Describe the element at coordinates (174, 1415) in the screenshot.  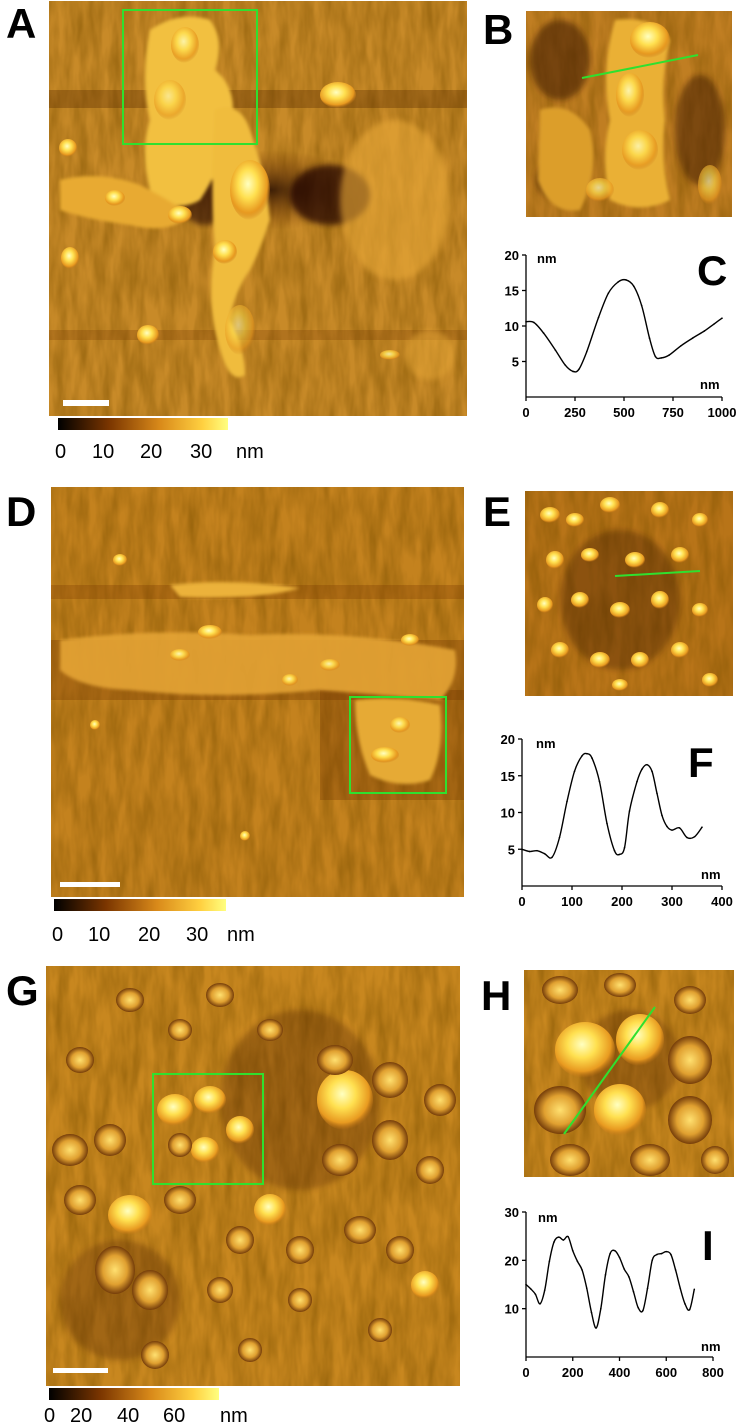
I see `colorbar-g-tick-3: 60` at that location.